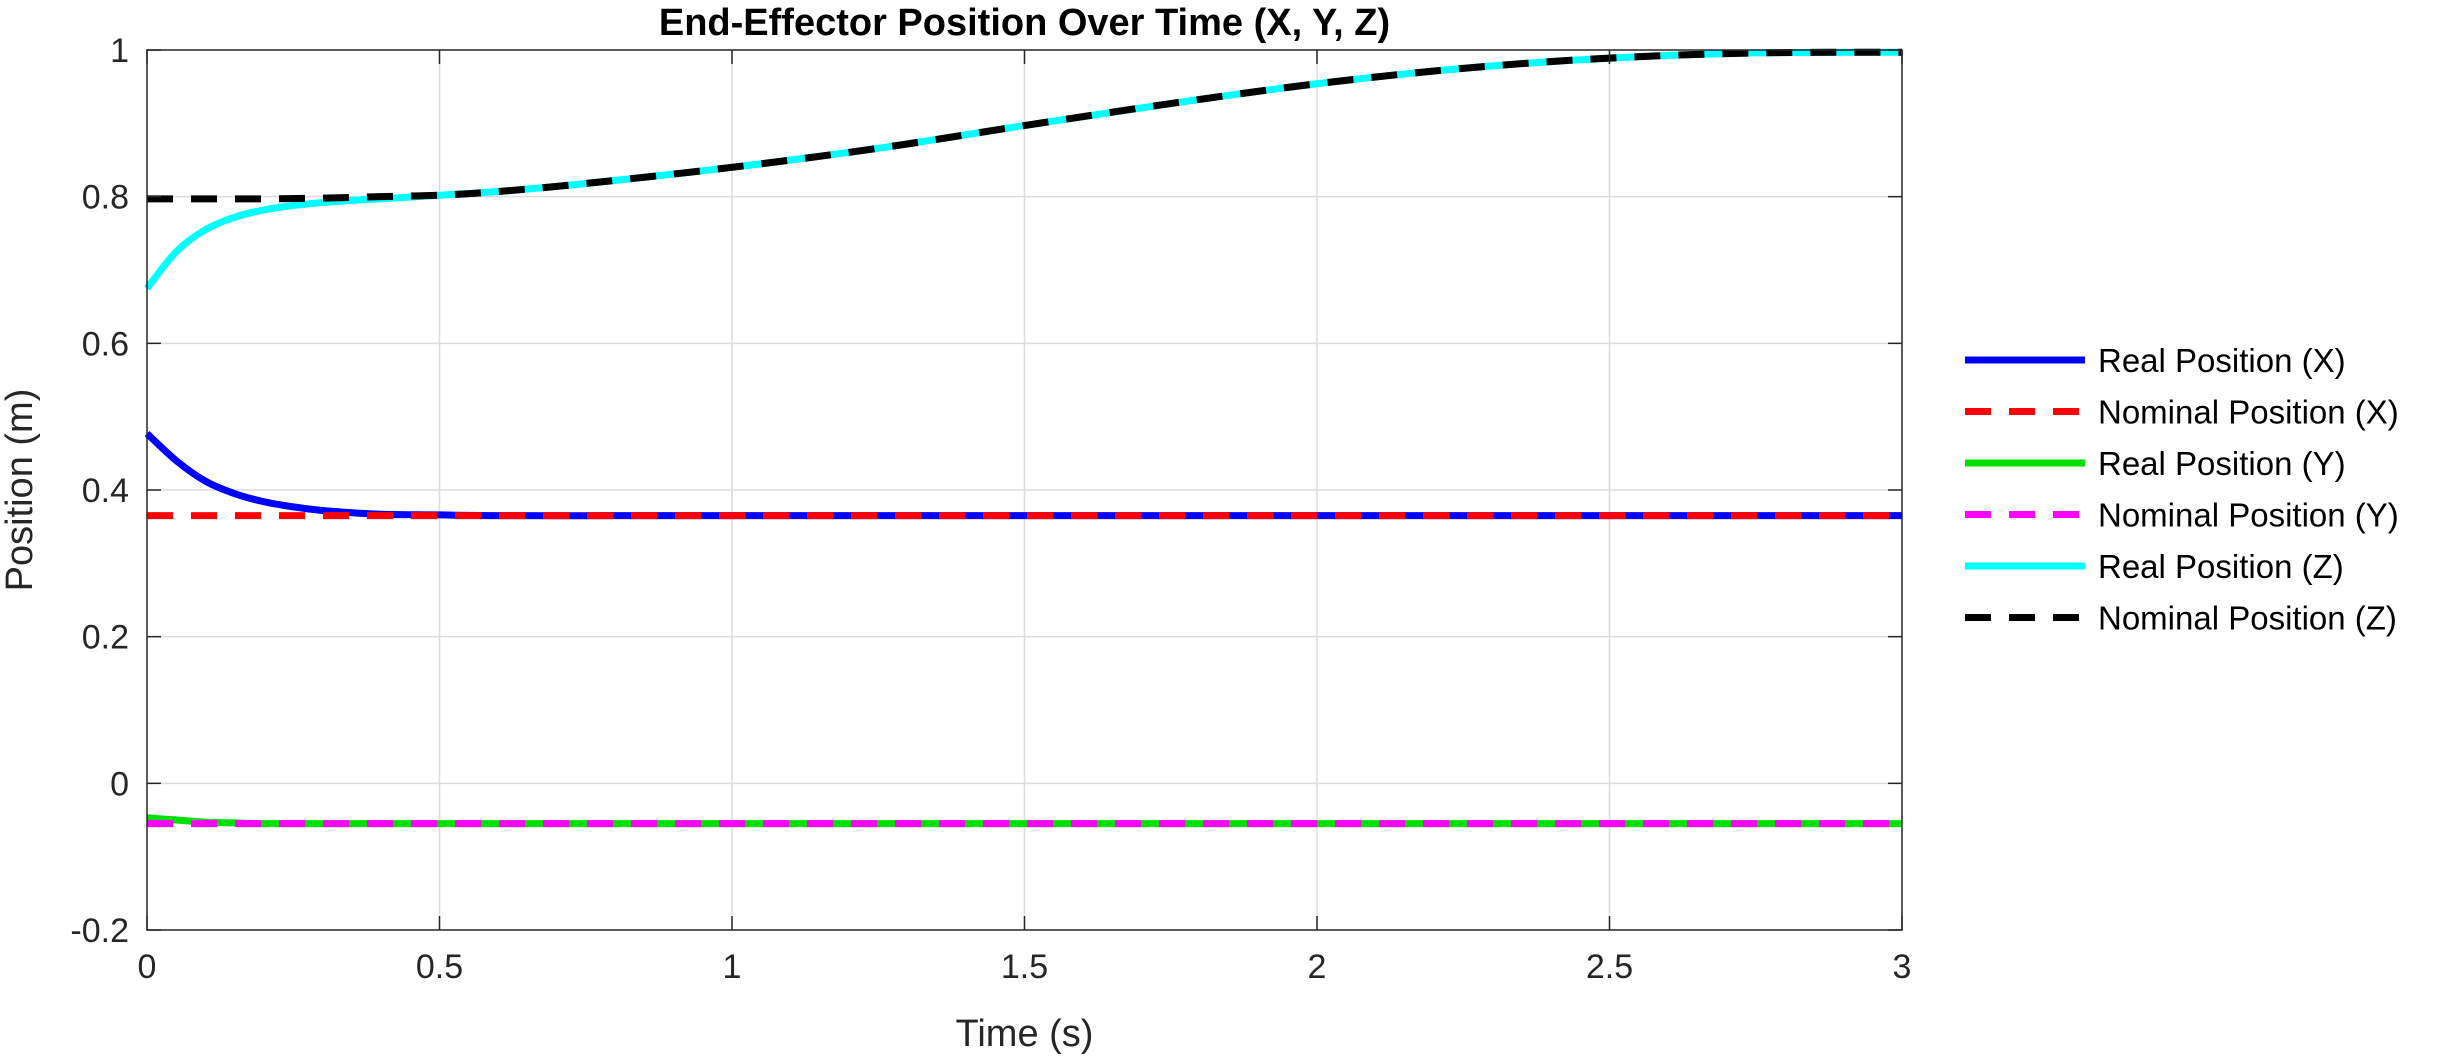 The width and height of the screenshot is (2440, 1063). I want to click on x-tick-label: 2, so click(1317, 967).